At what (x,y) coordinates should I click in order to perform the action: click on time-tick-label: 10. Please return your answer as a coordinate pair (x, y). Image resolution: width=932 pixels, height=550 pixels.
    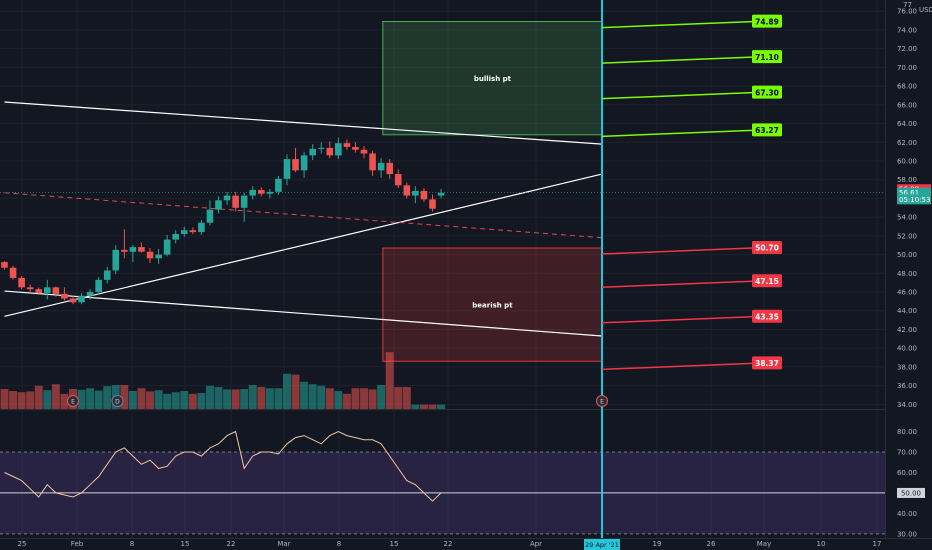
    Looking at the image, I should click on (821, 544).